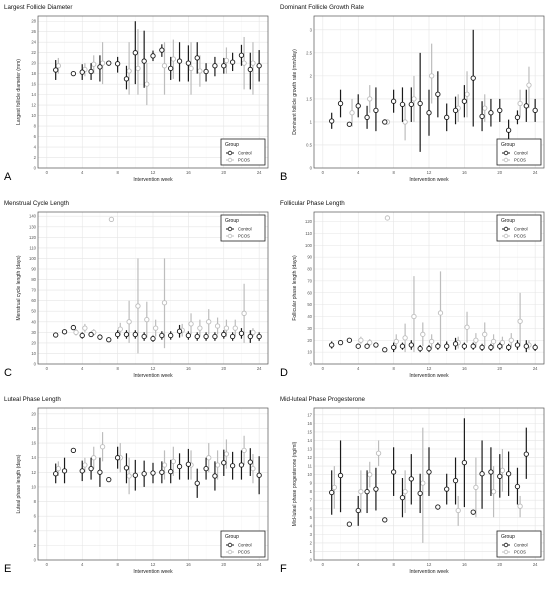 The height and width of the screenshot is (589, 550). What do you see at coordinates (535, 564) in the screenshot?
I see `x-tick-label: 24` at bounding box center [535, 564].